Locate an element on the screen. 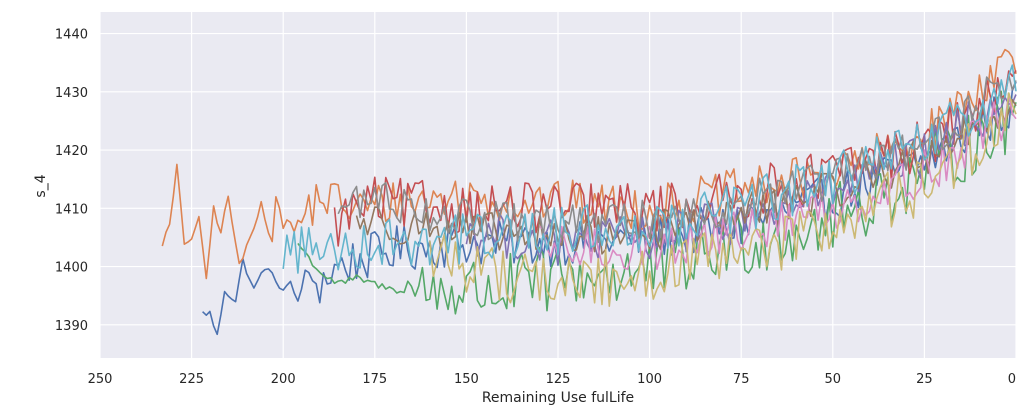  x-tick-label: 175 is located at coordinates (374, 379).